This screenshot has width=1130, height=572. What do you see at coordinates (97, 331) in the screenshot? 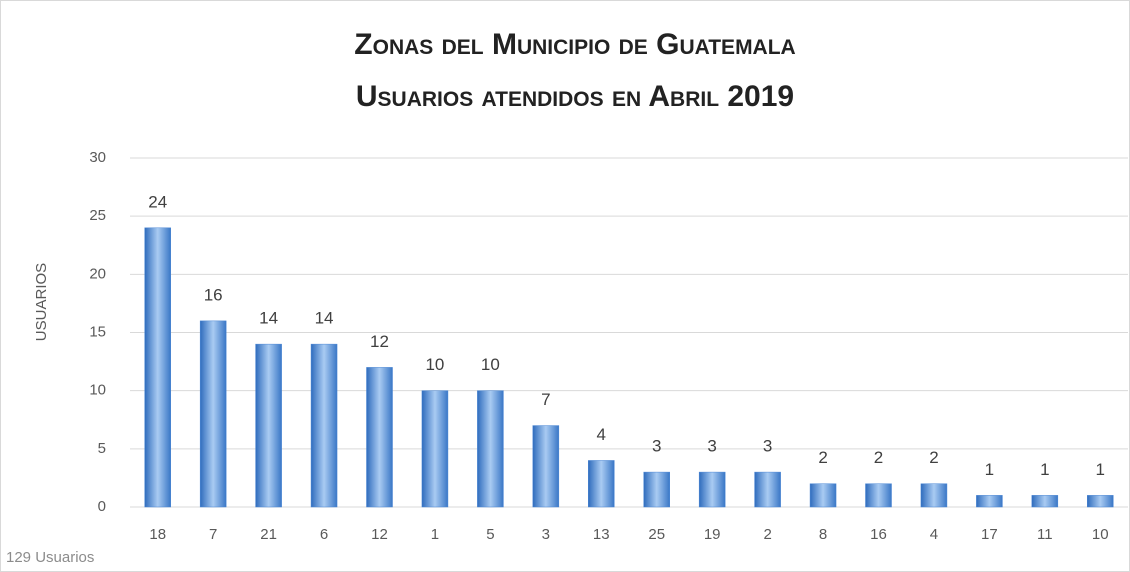
I see `y-tick-label: 15` at bounding box center [97, 331].